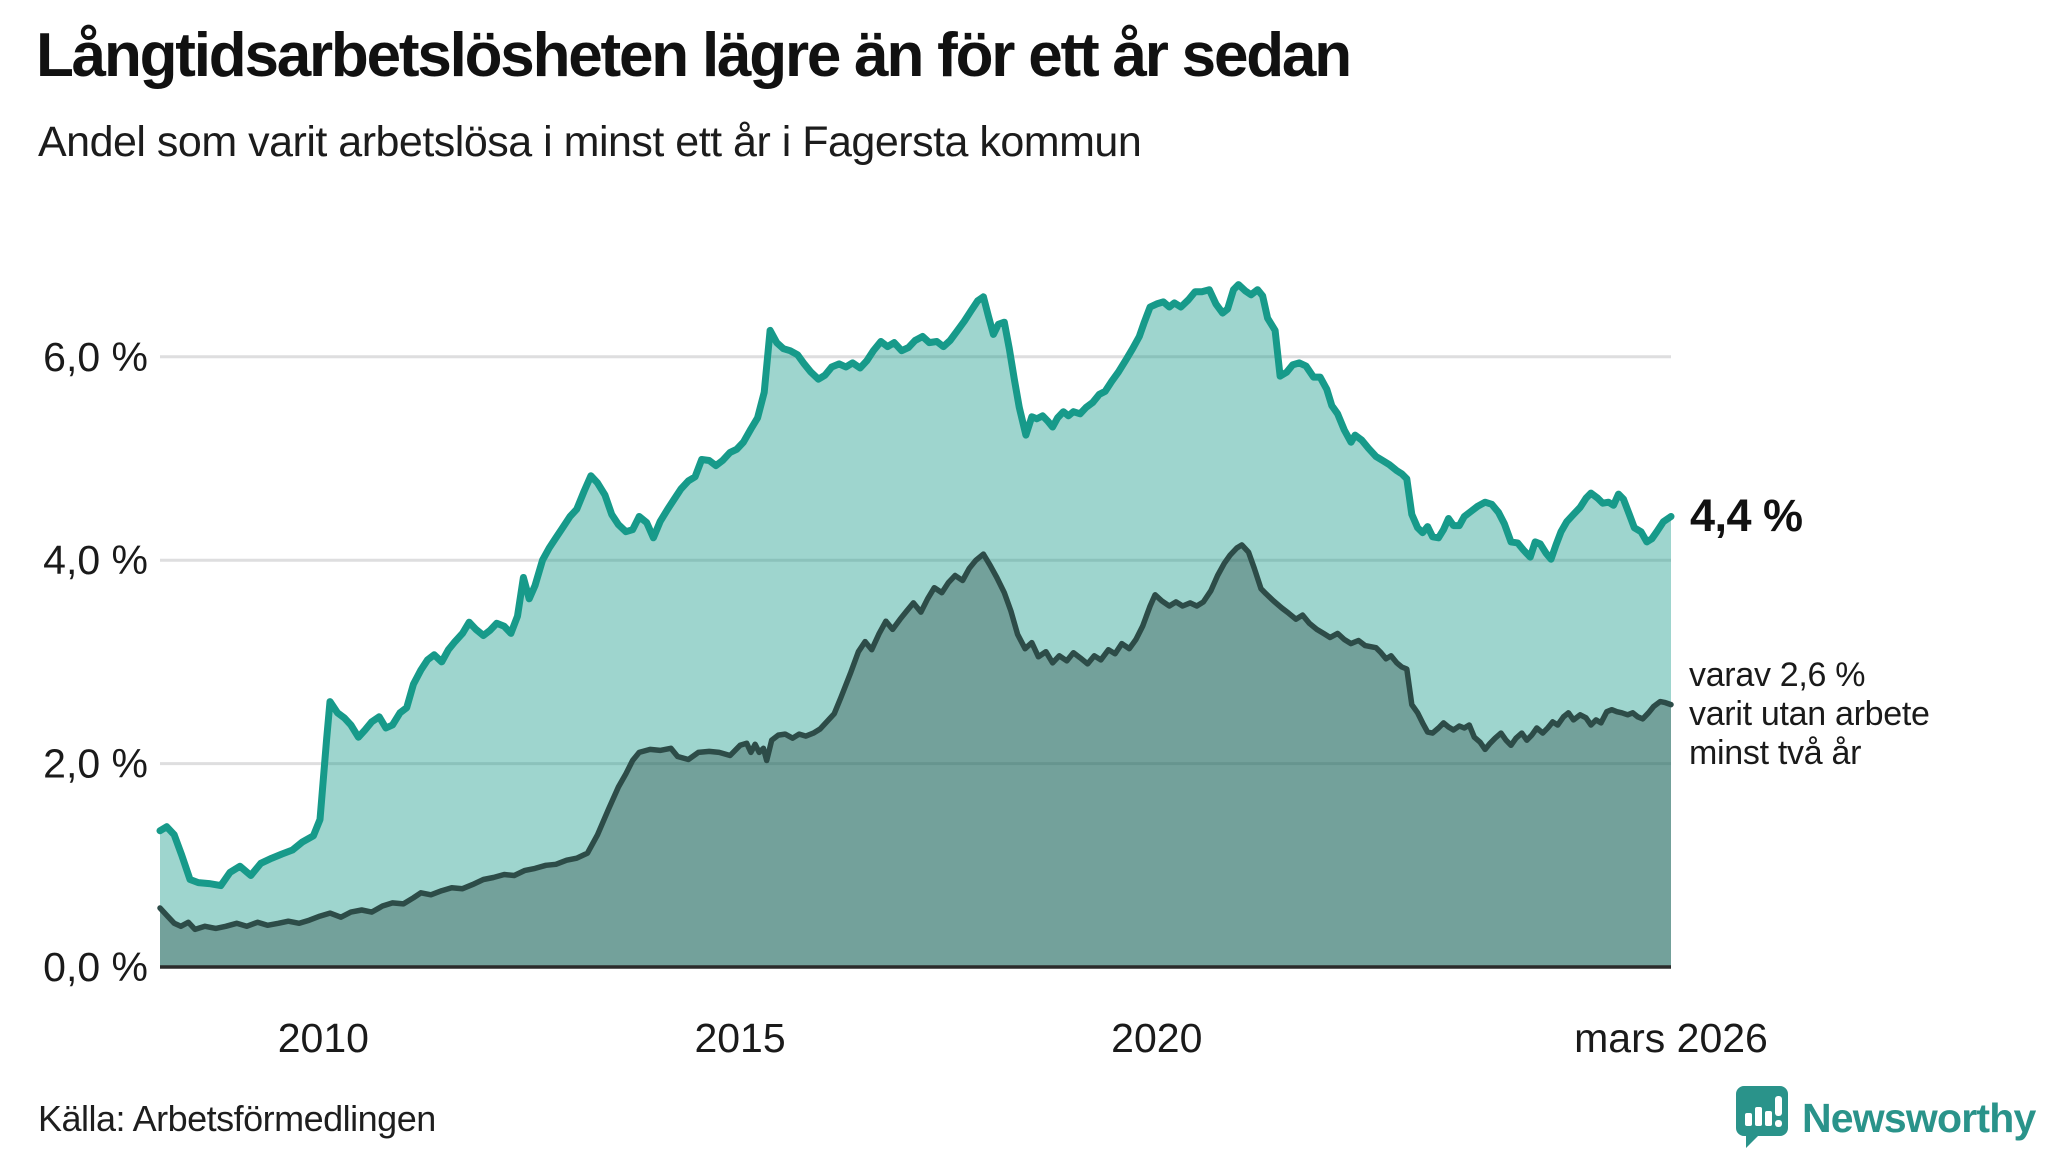 Image resolution: width=2048 pixels, height=1152 pixels. I want to click on newsworthy-logo: Newsworthy, so click(1886, 1118).